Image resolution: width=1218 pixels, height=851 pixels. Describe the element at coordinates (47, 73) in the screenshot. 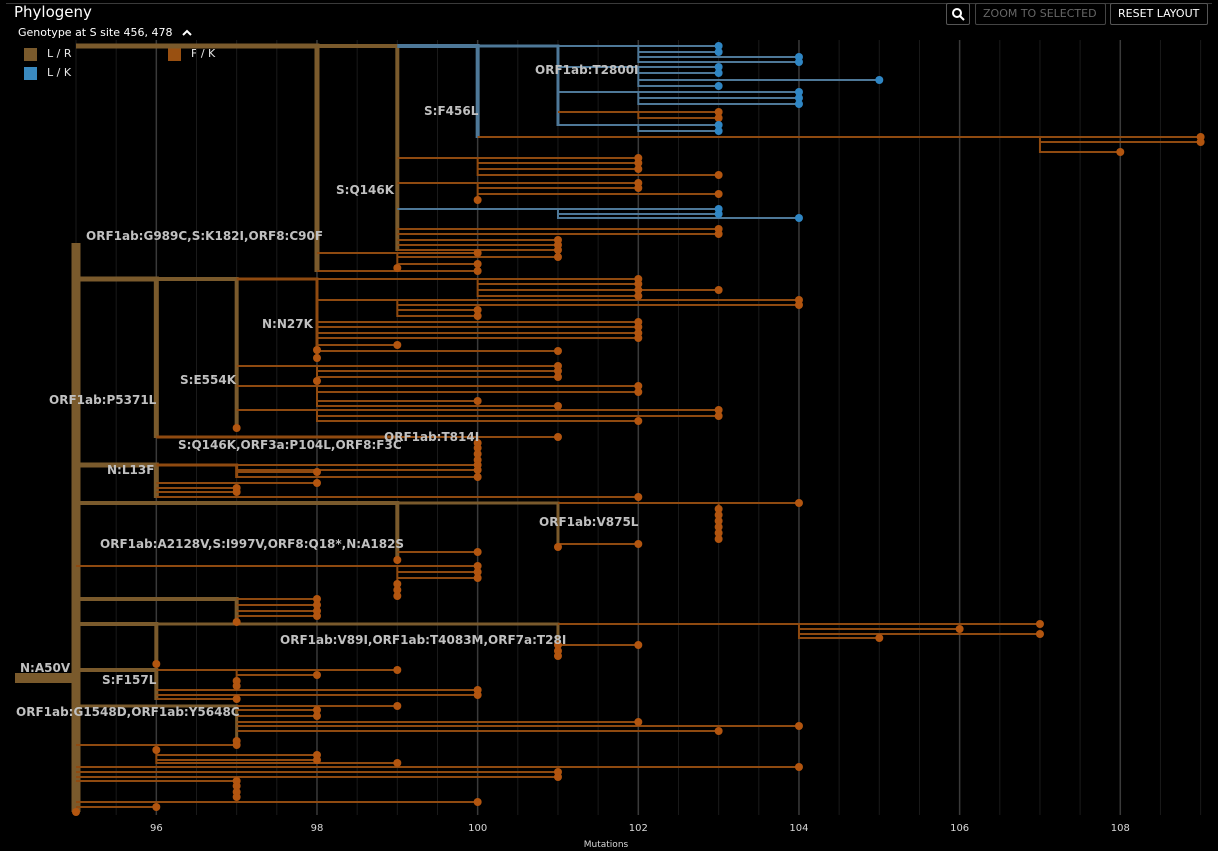

I see `legend-item-lk: L / K` at that location.